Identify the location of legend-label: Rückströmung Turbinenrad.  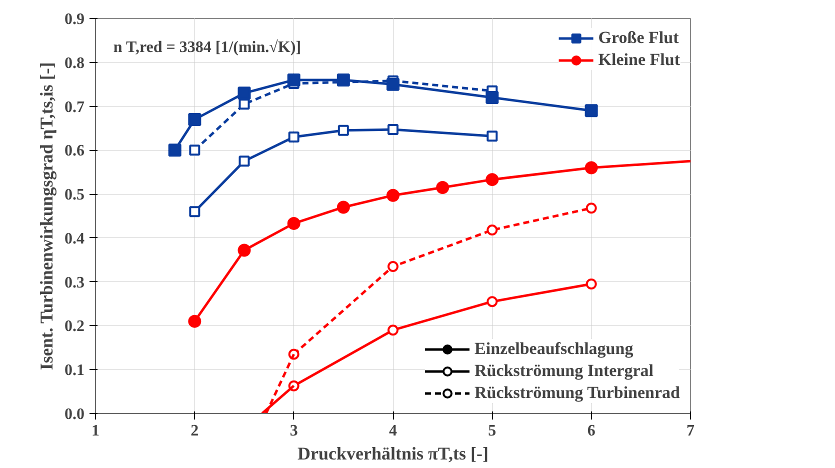
(577, 393).